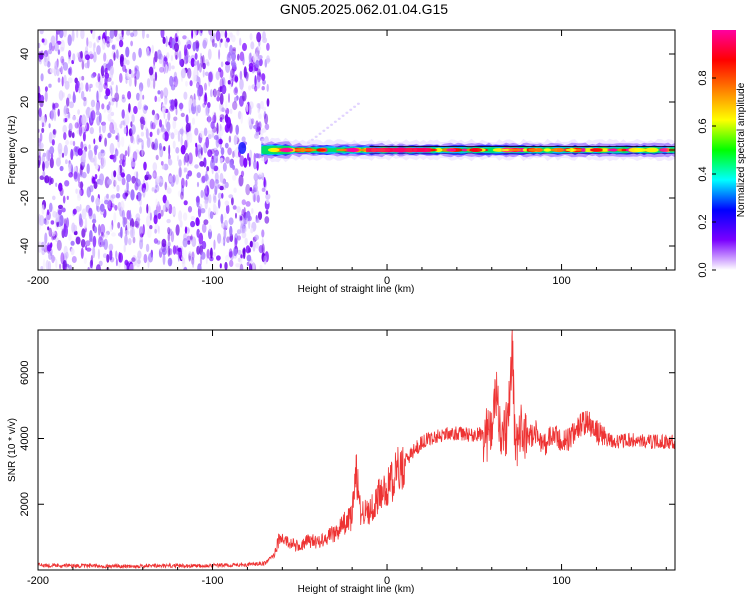 The image size is (750, 600). What do you see at coordinates (703, 221) in the screenshot?
I see `colorbar-tick-label: 0.2` at bounding box center [703, 221].